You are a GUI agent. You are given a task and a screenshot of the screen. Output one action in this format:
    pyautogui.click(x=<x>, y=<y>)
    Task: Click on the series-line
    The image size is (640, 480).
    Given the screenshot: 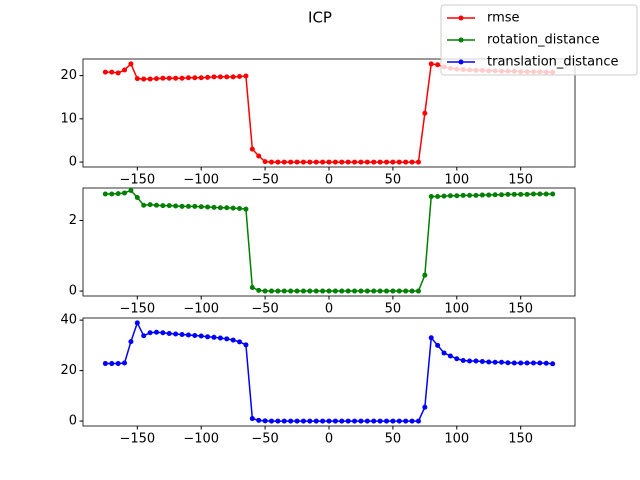 What is the action you would take?
    pyautogui.click(x=329, y=112)
    